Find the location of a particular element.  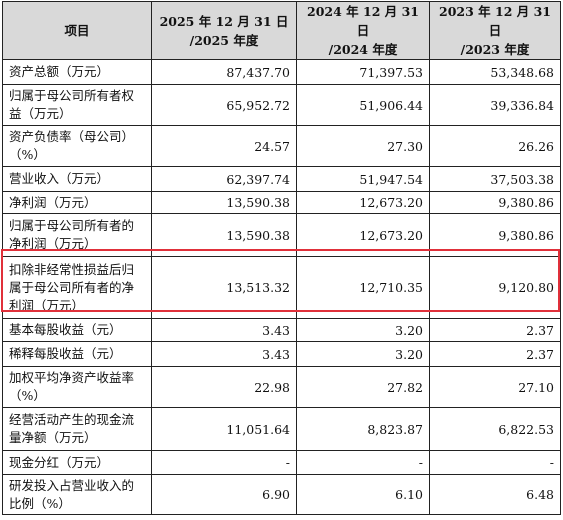

value-2025: 11,051.64 is located at coordinates (224, 429).